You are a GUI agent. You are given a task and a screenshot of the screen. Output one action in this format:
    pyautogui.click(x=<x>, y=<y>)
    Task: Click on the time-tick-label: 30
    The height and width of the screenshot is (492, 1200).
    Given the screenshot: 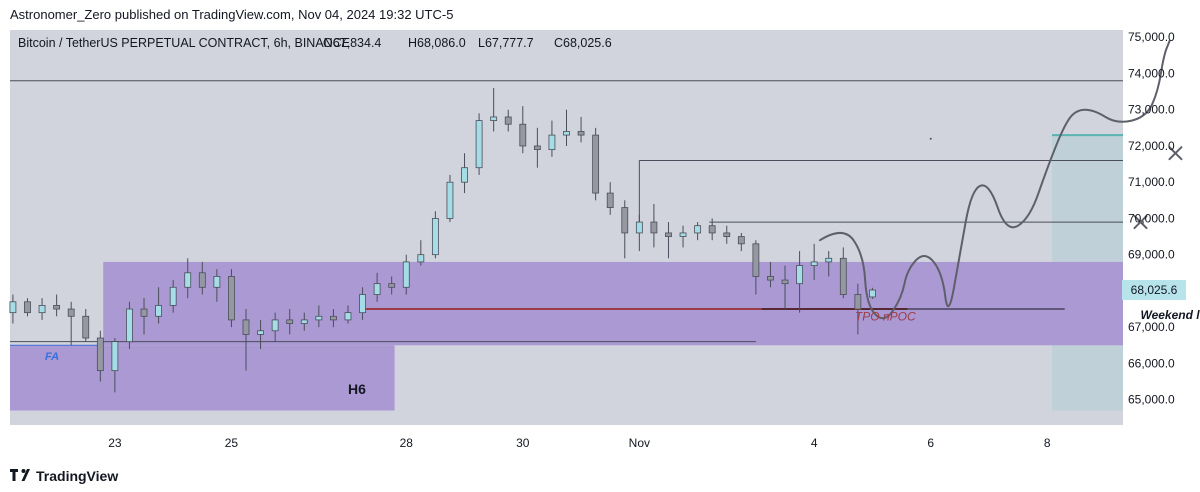 What is the action you would take?
    pyautogui.click(x=523, y=443)
    